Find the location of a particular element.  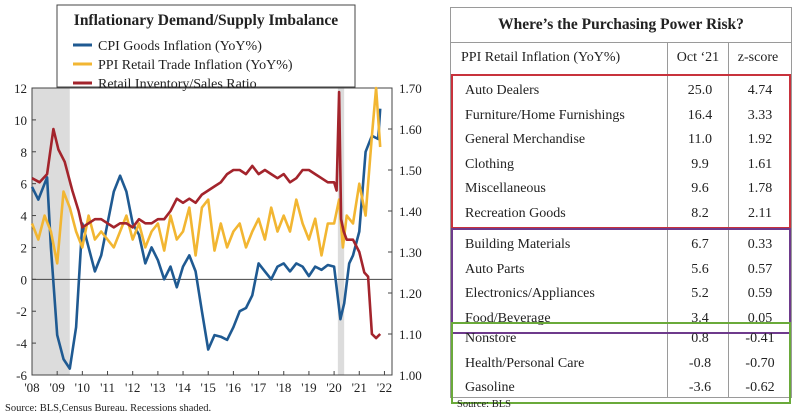

row-category: Building Materials is located at coordinates (518, 244).